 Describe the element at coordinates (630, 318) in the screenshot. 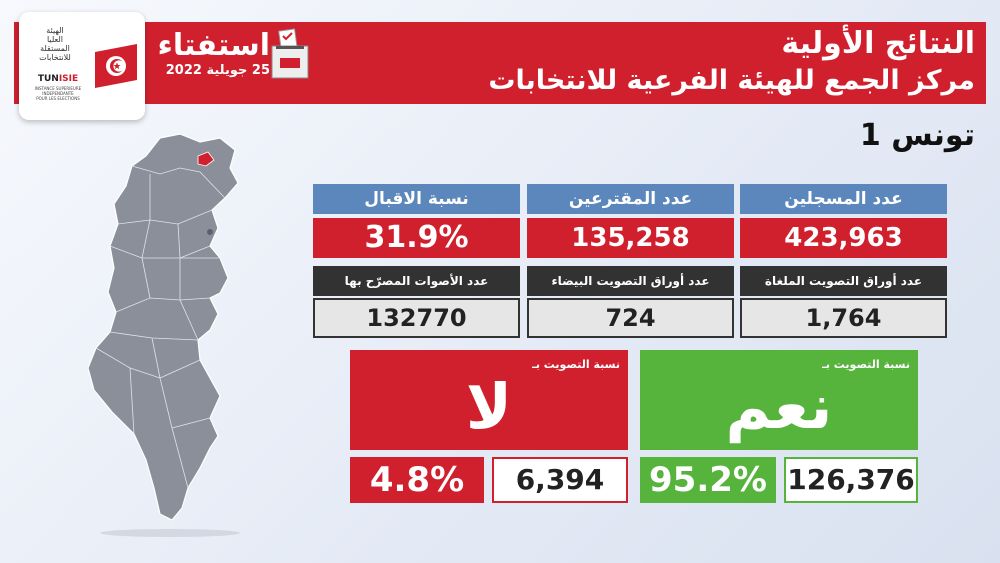

I see `blank-value: 724` at that location.